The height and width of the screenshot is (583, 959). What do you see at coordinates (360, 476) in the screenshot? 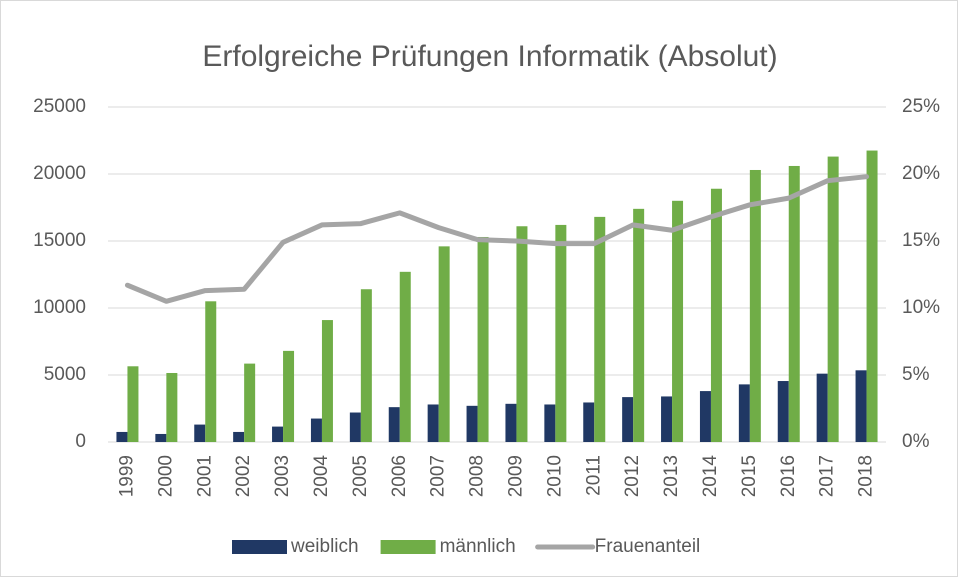
I see `x-tick-label: 2005` at bounding box center [360, 476].